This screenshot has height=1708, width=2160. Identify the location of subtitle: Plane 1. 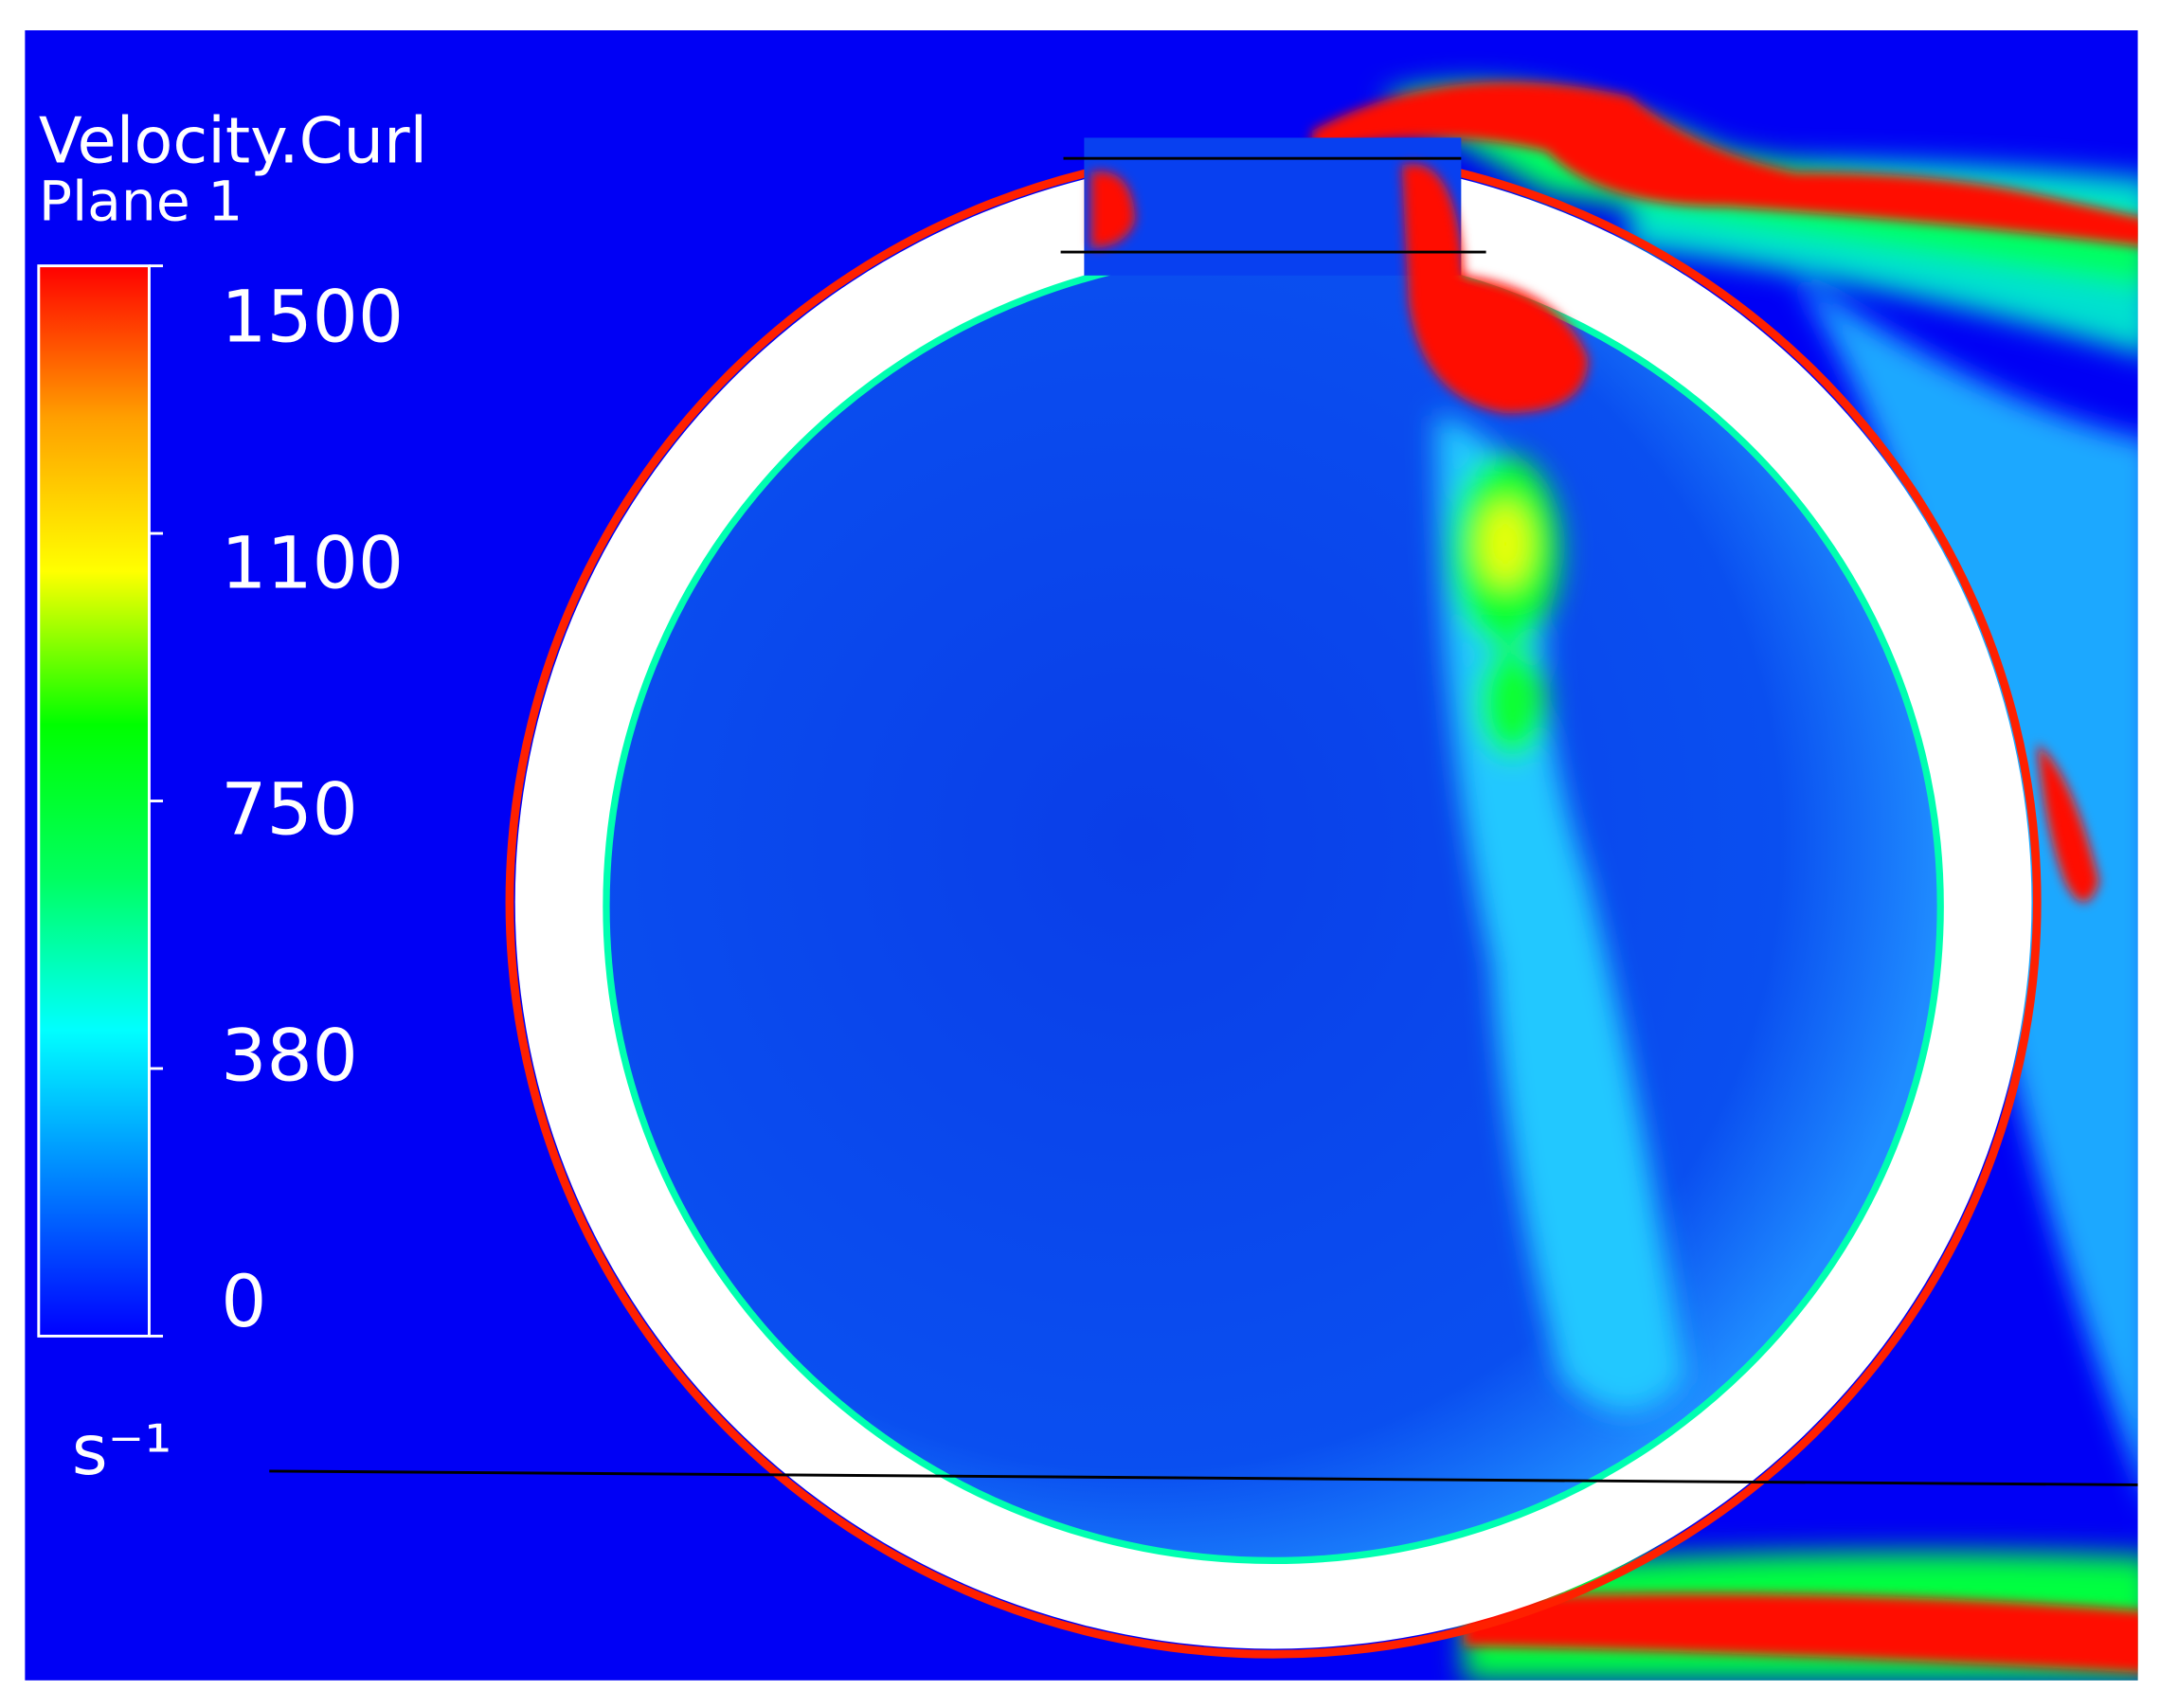
(141, 202).